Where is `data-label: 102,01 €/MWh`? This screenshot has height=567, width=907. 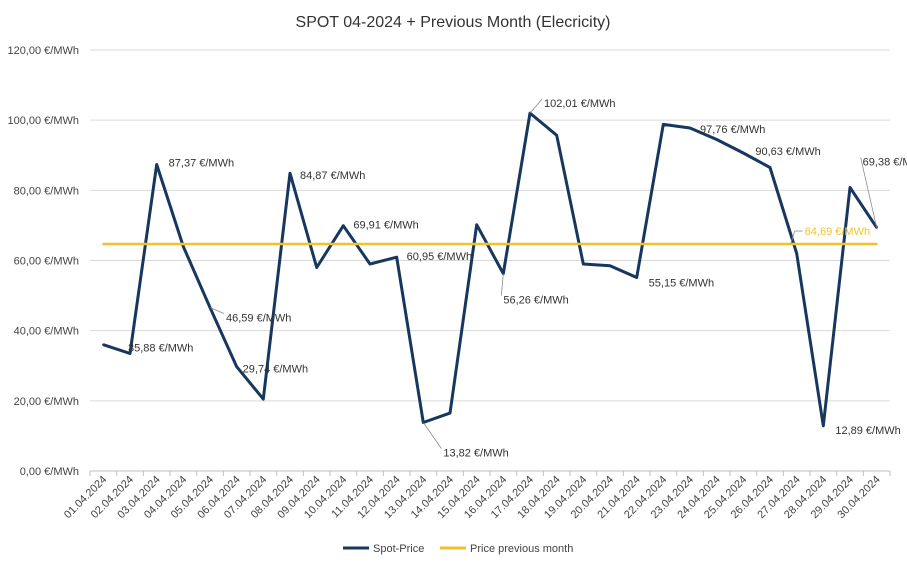
data-label: 102,01 €/MWh is located at coordinates (580, 104).